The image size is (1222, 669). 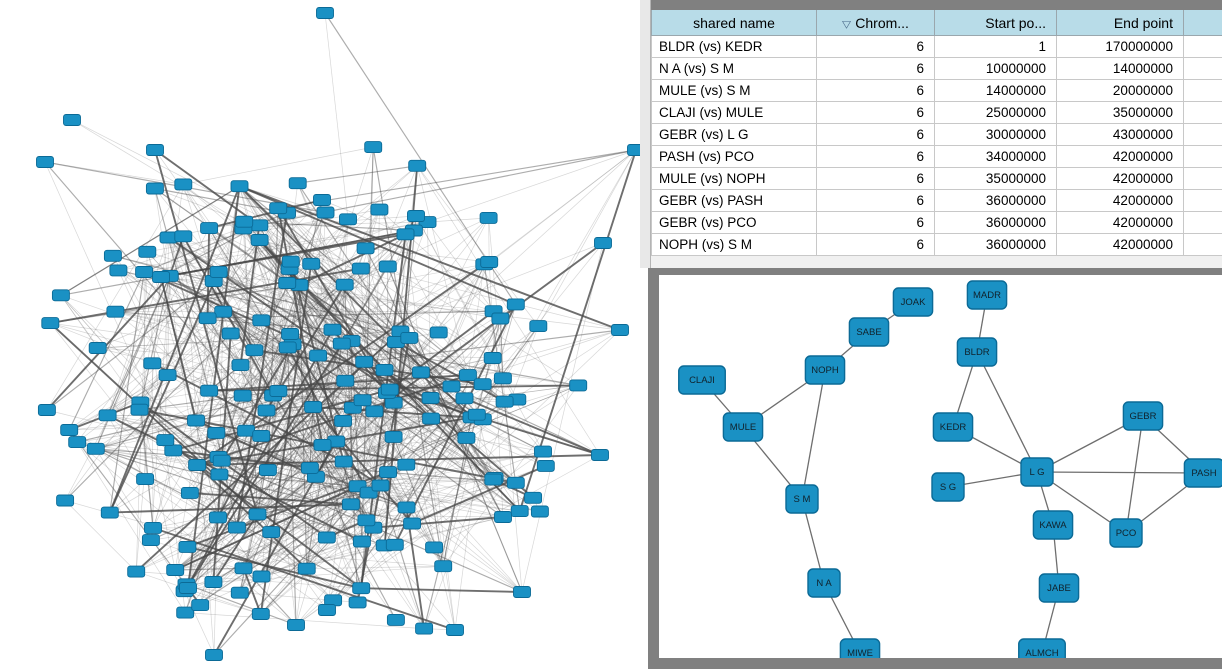 What do you see at coordinates (734, 23) in the screenshot?
I see `column-header-shared-name: shared name` at bounding box center [734, 23].